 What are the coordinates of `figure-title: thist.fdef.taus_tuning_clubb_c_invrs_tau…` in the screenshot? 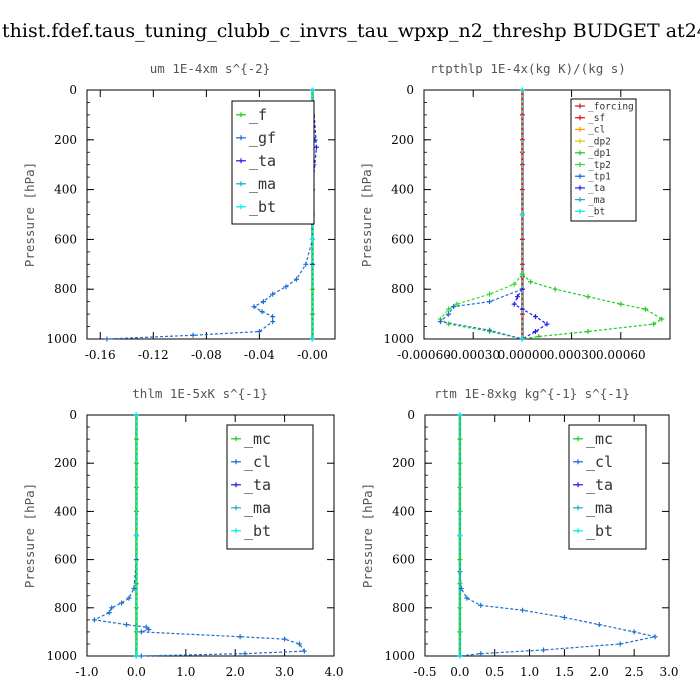 It's located at (351, 31).